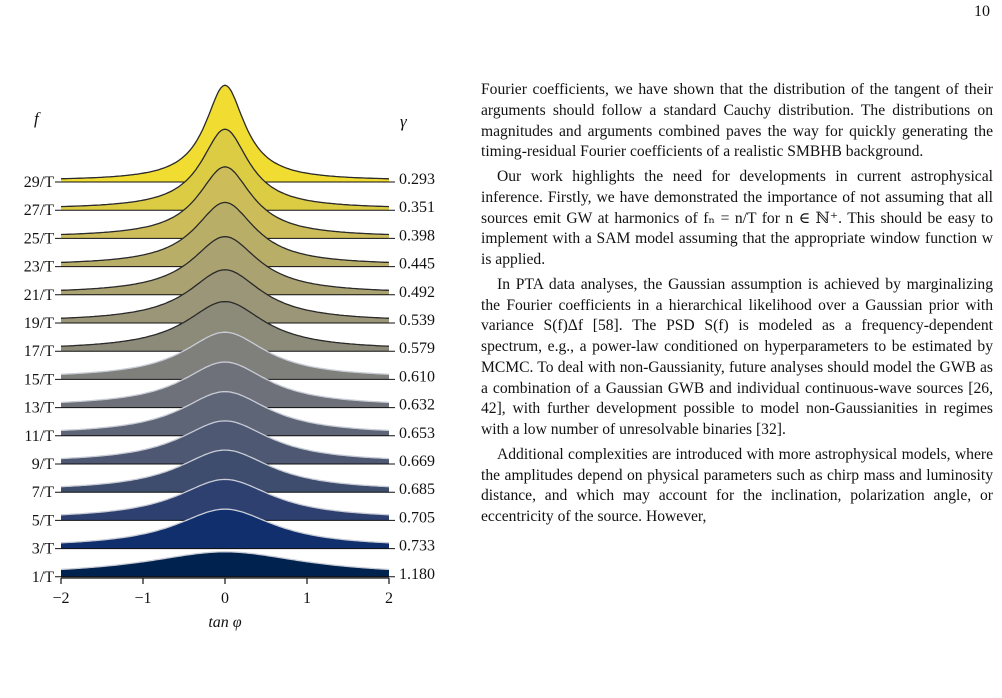 The height and width of the screenshot is (698, 1002). Describe the element at coordinates (417, 264) in the screenshot. I see `gamma-label: 0.445` at that location.